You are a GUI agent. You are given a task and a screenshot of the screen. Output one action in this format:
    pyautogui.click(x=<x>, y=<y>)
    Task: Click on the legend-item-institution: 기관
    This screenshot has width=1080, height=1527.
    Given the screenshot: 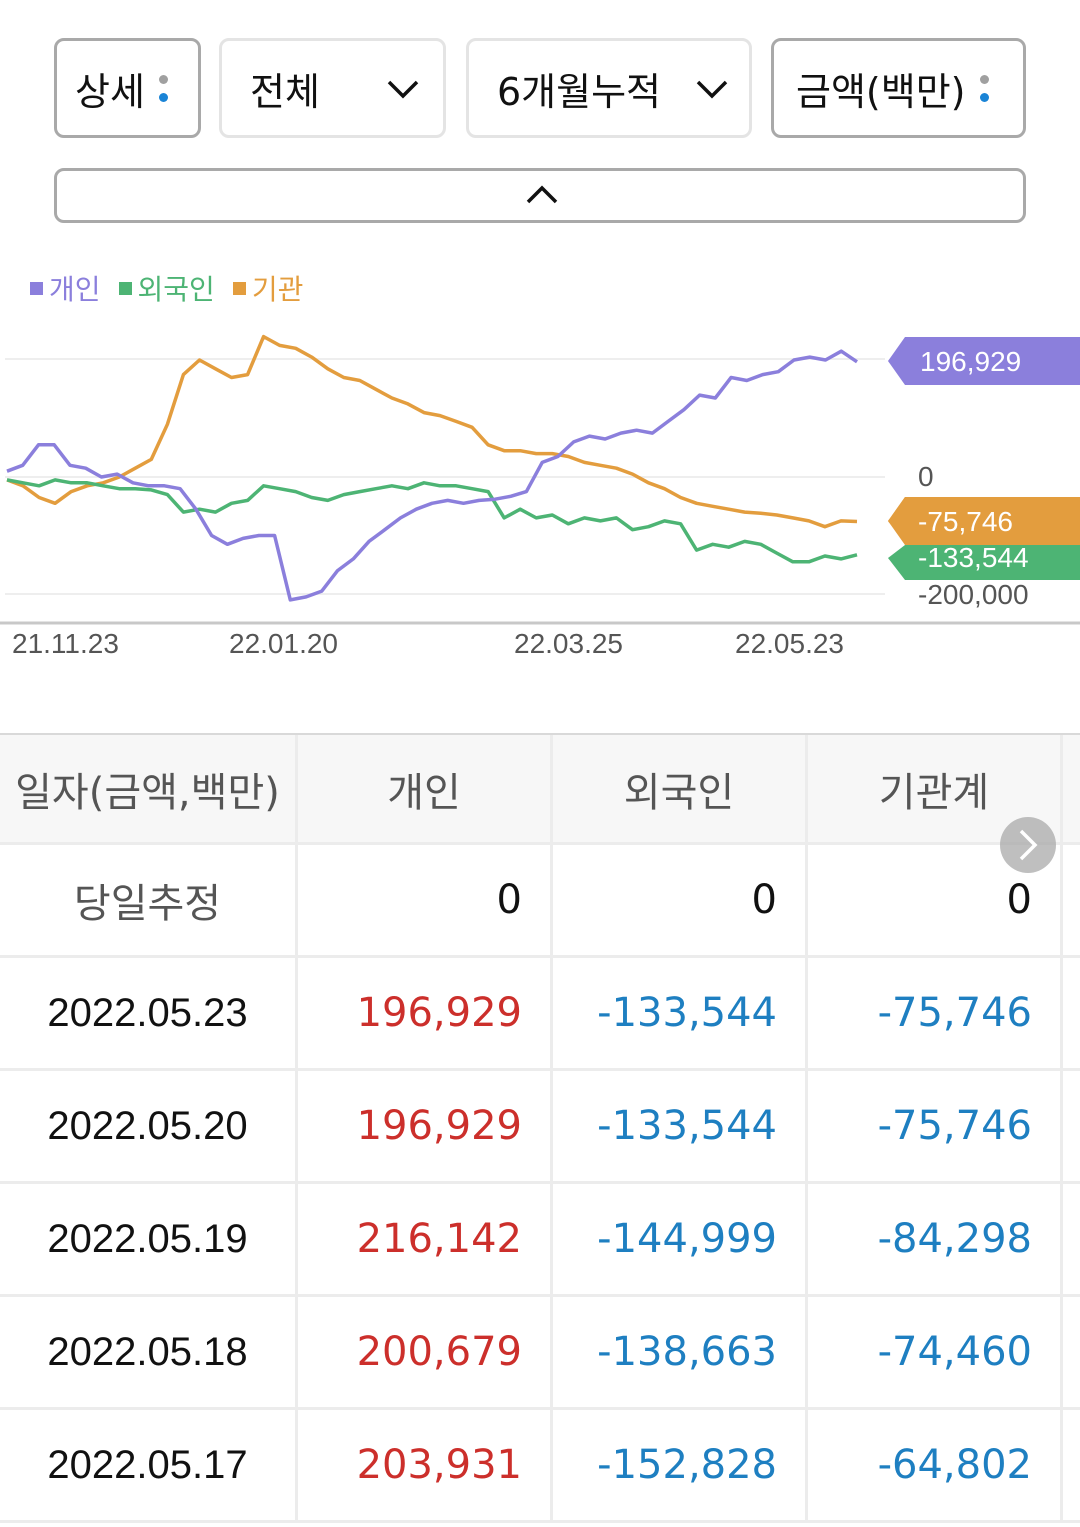 What is the action you would take?
    pyautogui.click(x=268, y=288)
    